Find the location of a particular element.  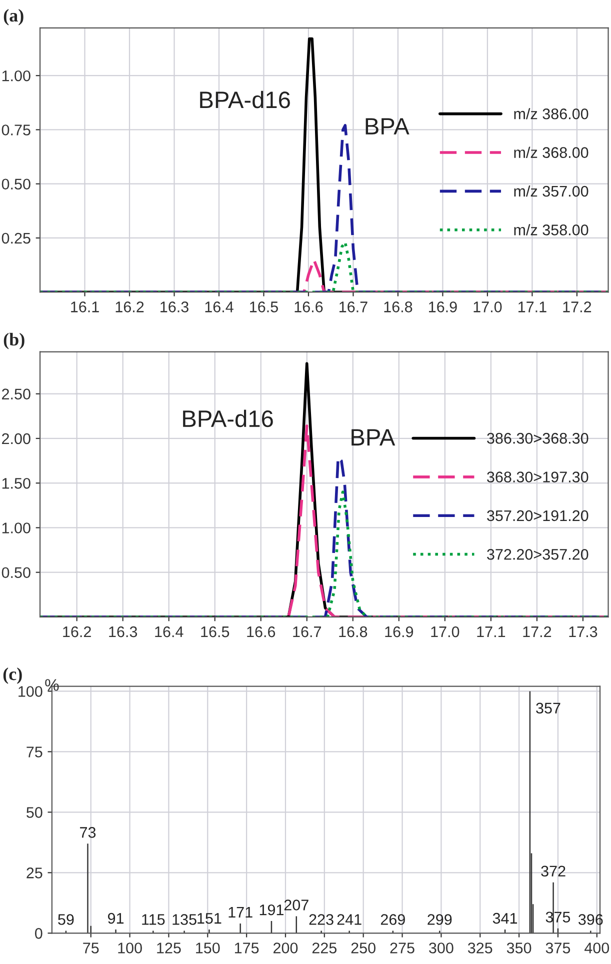

x-tick-label: 200 is located at coordinates (286, 948).